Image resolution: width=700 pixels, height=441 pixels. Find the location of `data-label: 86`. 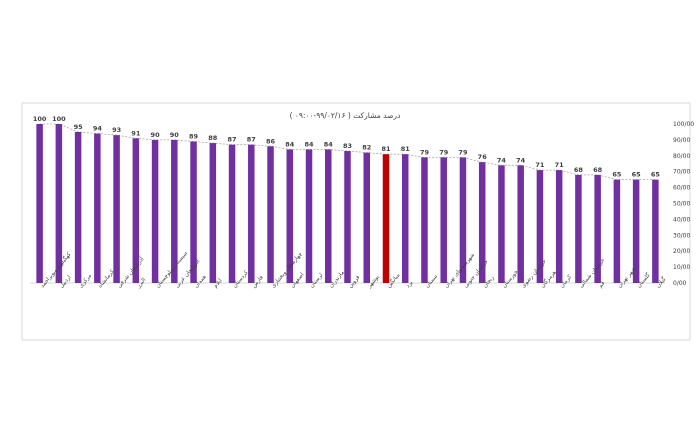

data-label: 86 is located at coordinates (271, 141).